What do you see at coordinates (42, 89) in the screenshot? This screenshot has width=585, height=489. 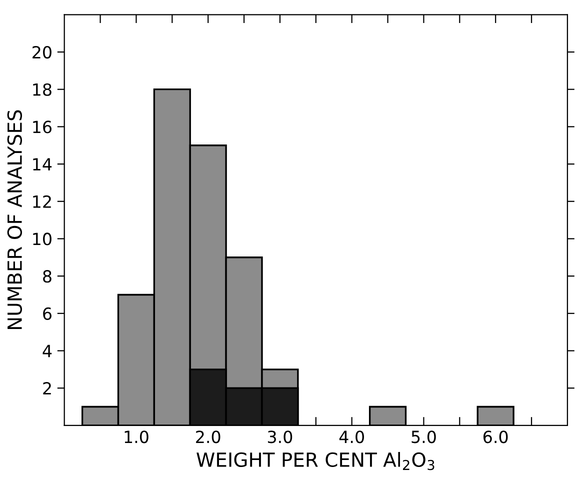 I see `y-tick-label: 18` at bounding box center [42, 89].